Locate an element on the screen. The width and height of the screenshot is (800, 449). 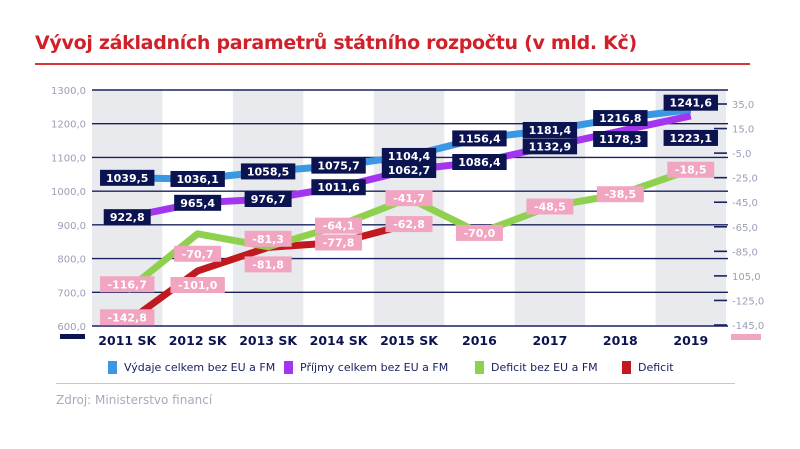
right-axis-marker is located at coordinates (746, 337).